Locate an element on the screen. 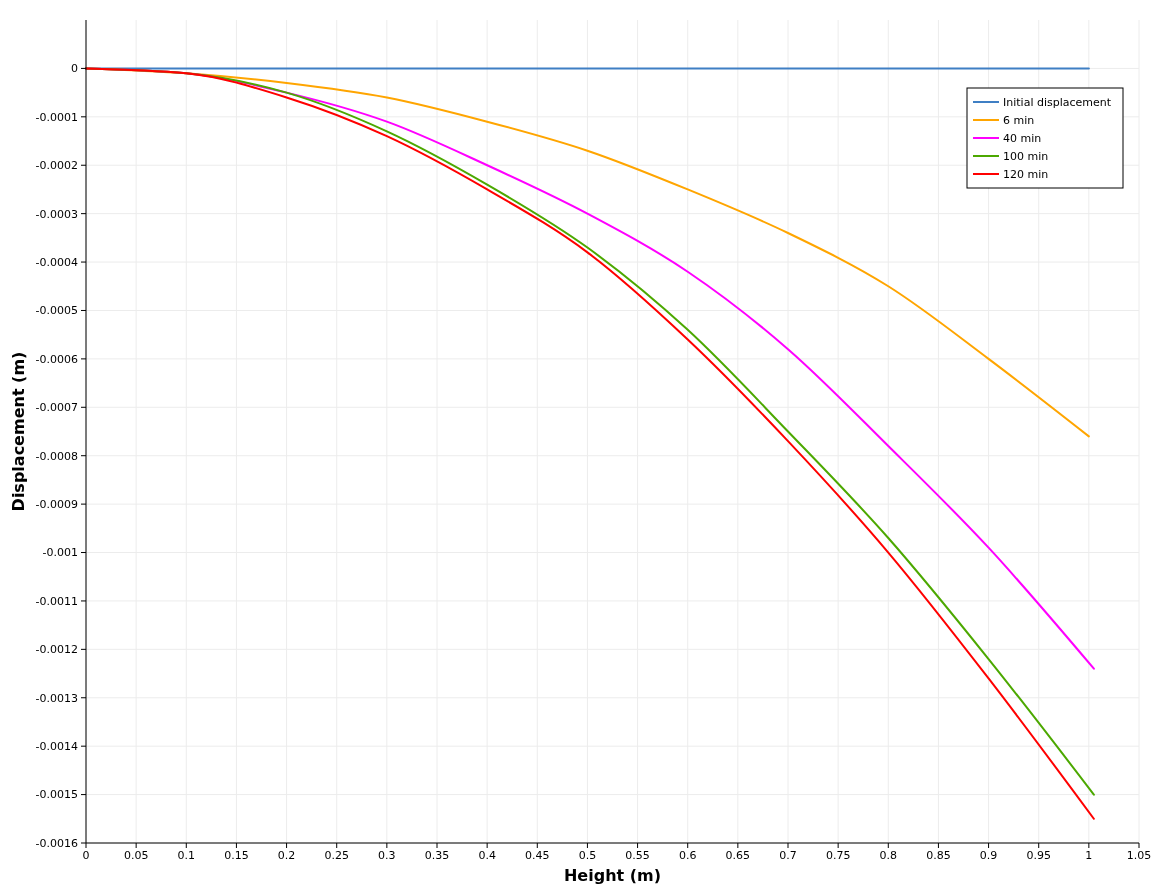  y-tick-label: -0.0008 is located at coordinates (56, 456).